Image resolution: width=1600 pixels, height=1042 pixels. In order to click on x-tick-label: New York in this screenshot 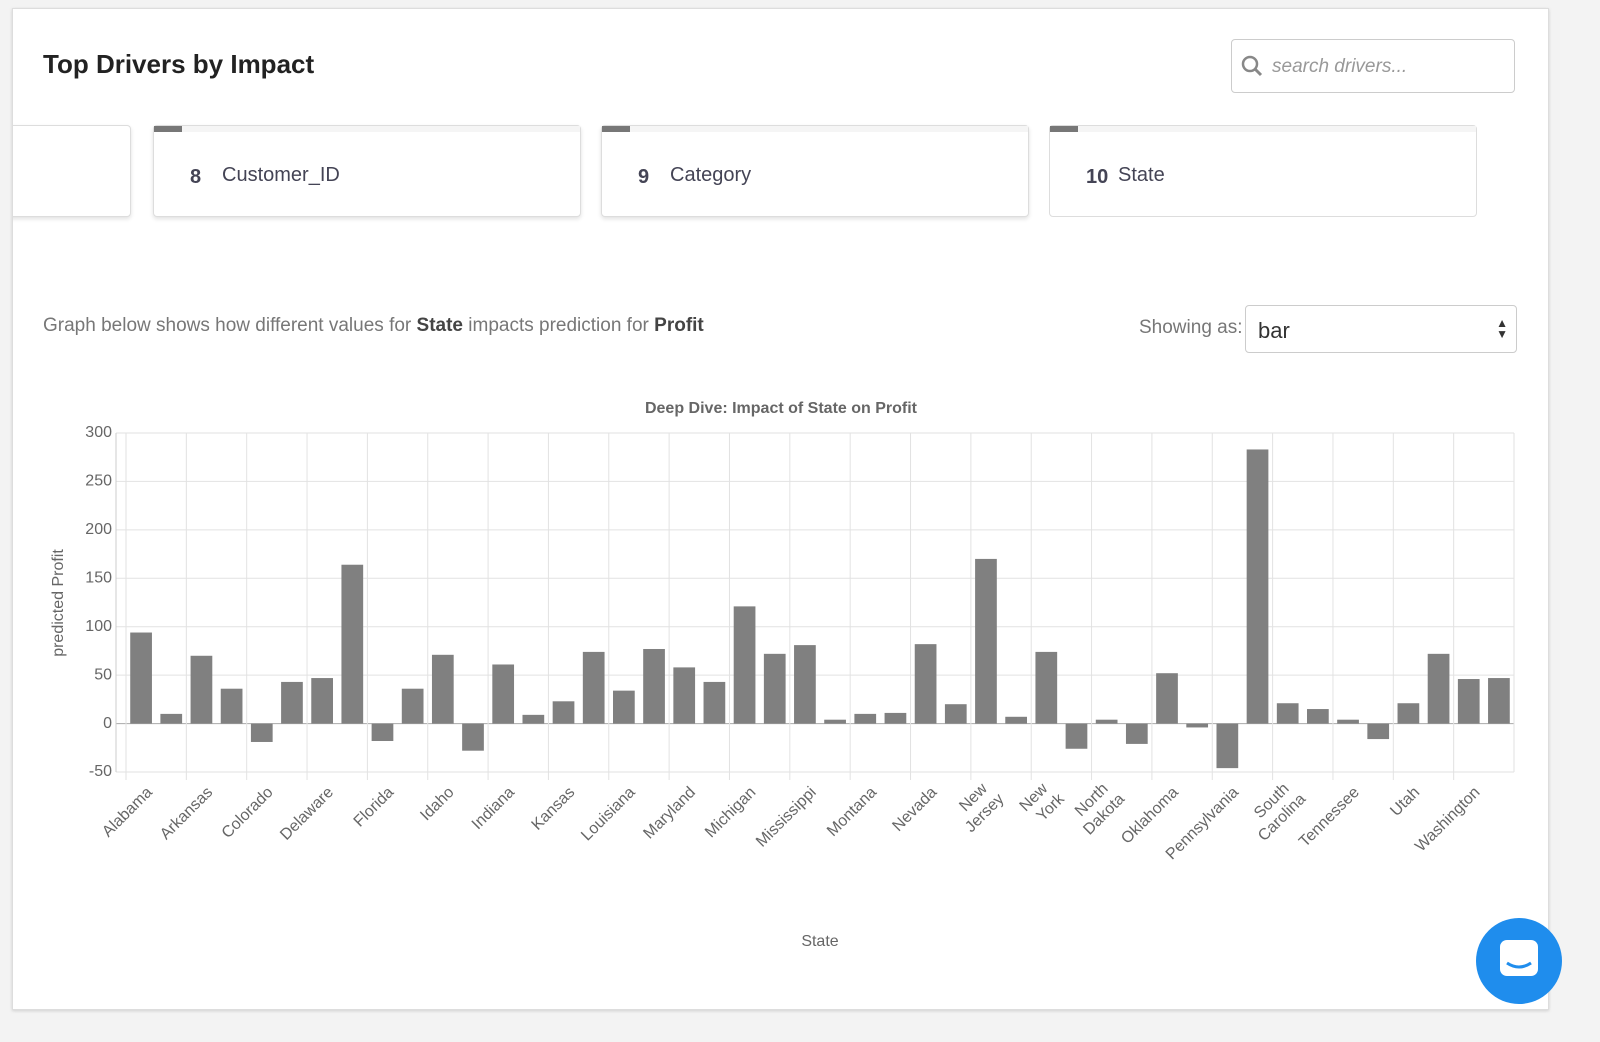, I will do `click(1043, 802)`.